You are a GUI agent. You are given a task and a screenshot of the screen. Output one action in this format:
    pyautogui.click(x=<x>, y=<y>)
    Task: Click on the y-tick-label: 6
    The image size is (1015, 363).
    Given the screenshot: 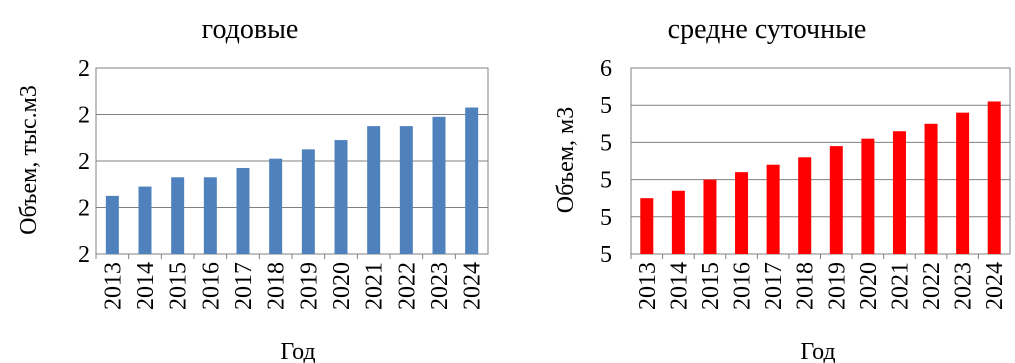 What is the action you would take?
    pyautogui.click(x=606, y=69)
    